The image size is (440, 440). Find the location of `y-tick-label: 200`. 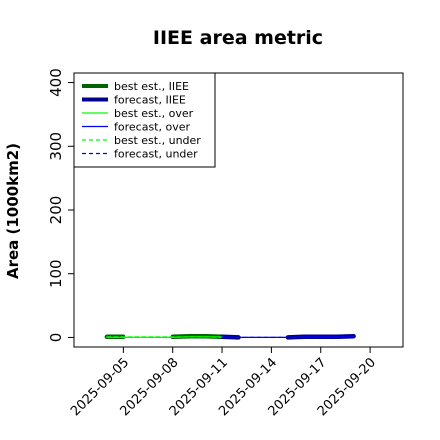

y-tick-label: 200 is located at coordinates (56, 210).